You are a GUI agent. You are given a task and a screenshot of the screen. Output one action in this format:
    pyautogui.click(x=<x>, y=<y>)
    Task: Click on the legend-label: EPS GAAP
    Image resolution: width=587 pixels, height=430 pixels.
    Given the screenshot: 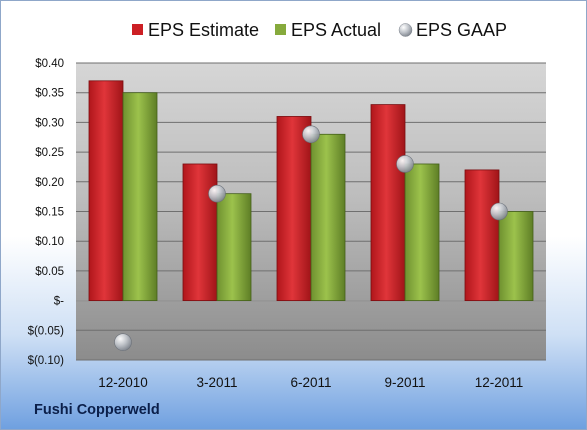 What is the action you would take?
    pyautogui.click(x=461, y=30)
    